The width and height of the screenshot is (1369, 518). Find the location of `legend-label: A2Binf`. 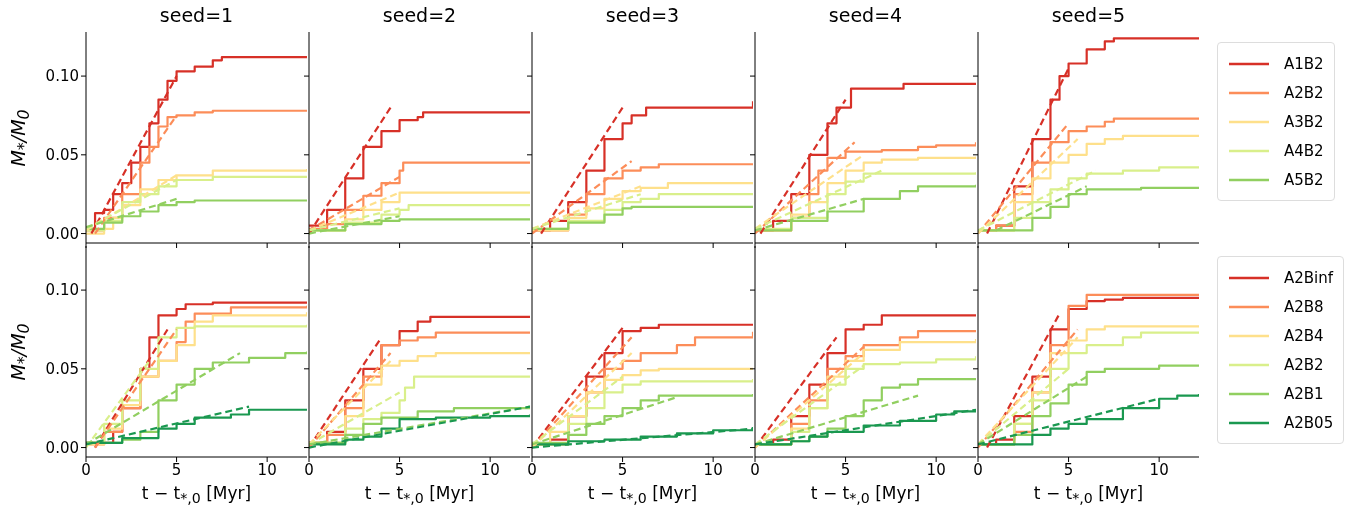

legend-label: A2Binf is located at coordinates (1309, 277).